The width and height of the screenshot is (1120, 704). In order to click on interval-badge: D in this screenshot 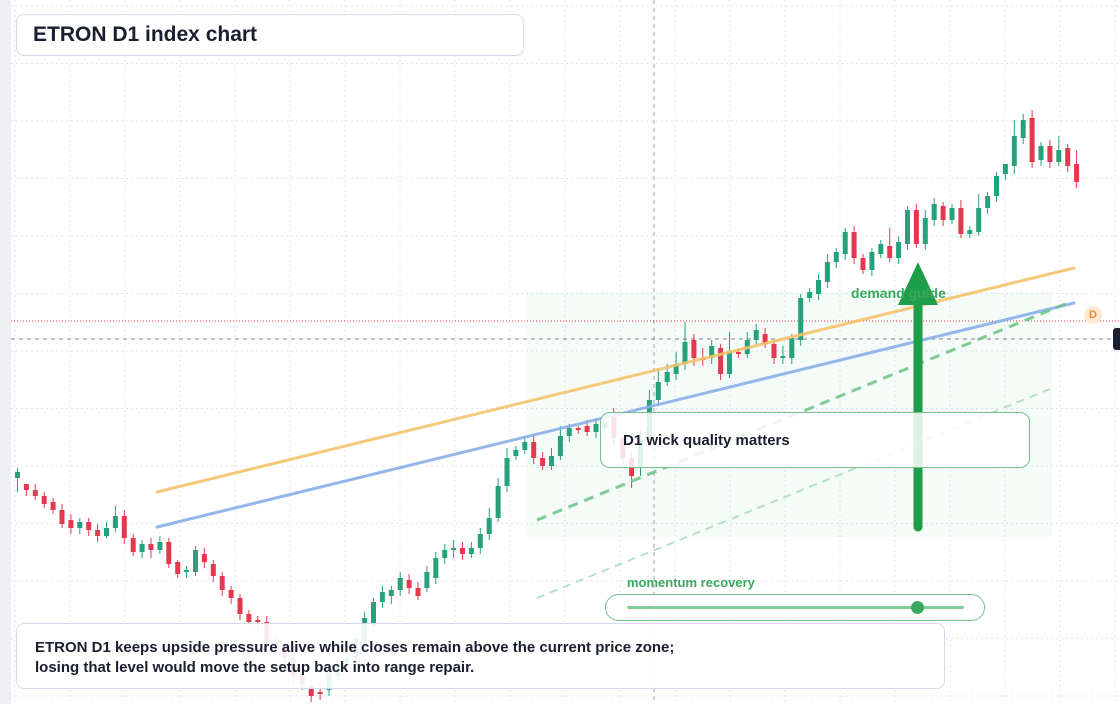, I will do `click(1093, 315)`.